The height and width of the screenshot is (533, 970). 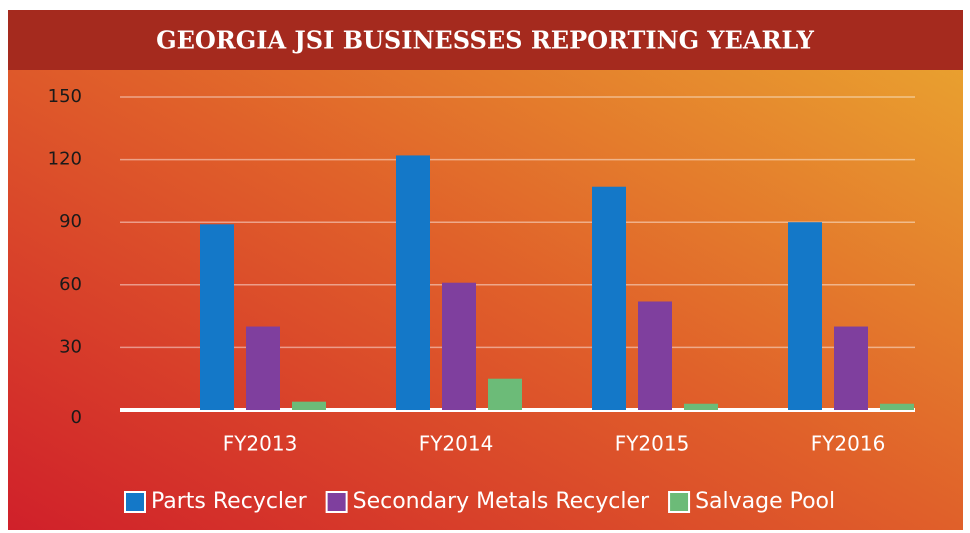 I want to click on title-bar, so click(x=485, y=40).